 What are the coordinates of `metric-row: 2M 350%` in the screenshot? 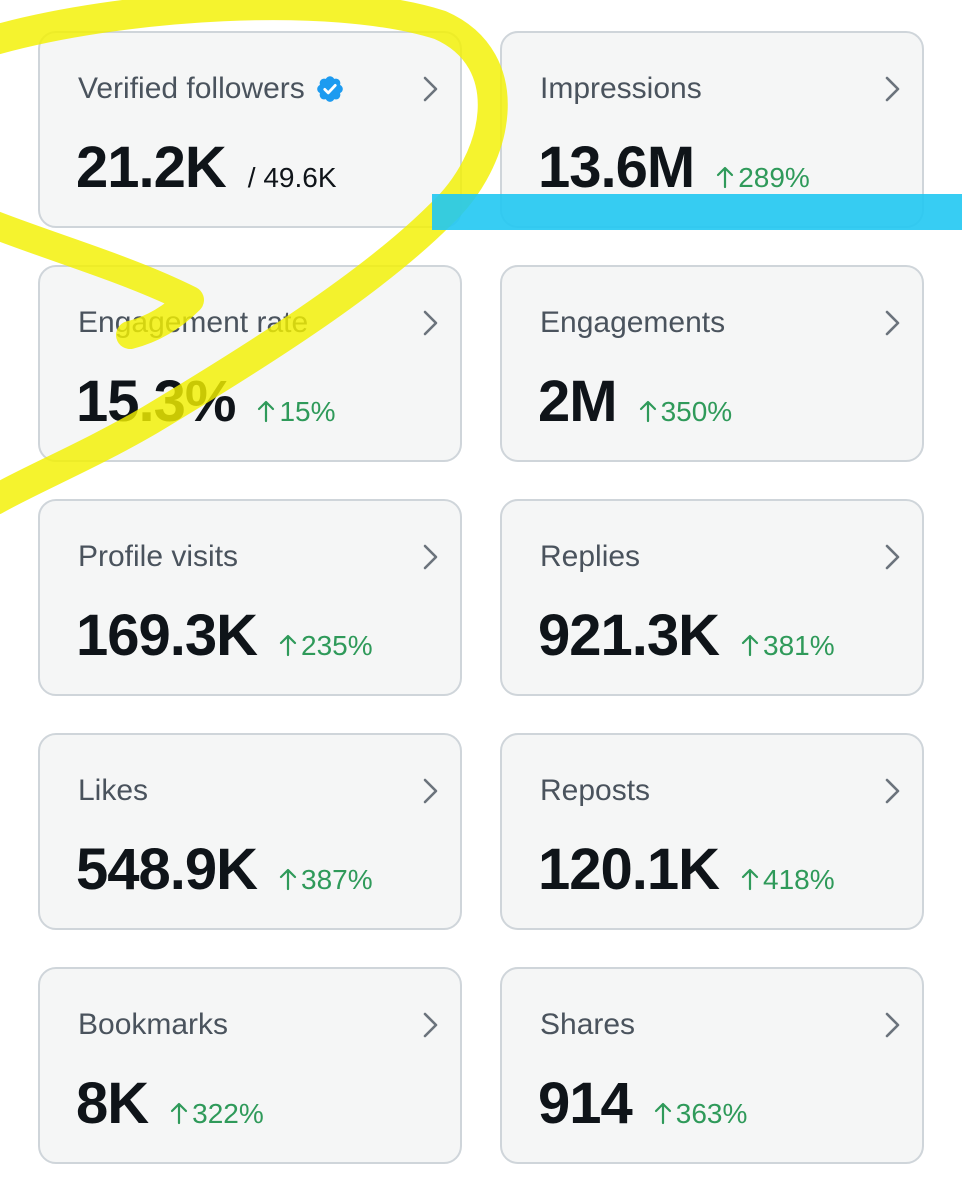 It's located at (635, 402).